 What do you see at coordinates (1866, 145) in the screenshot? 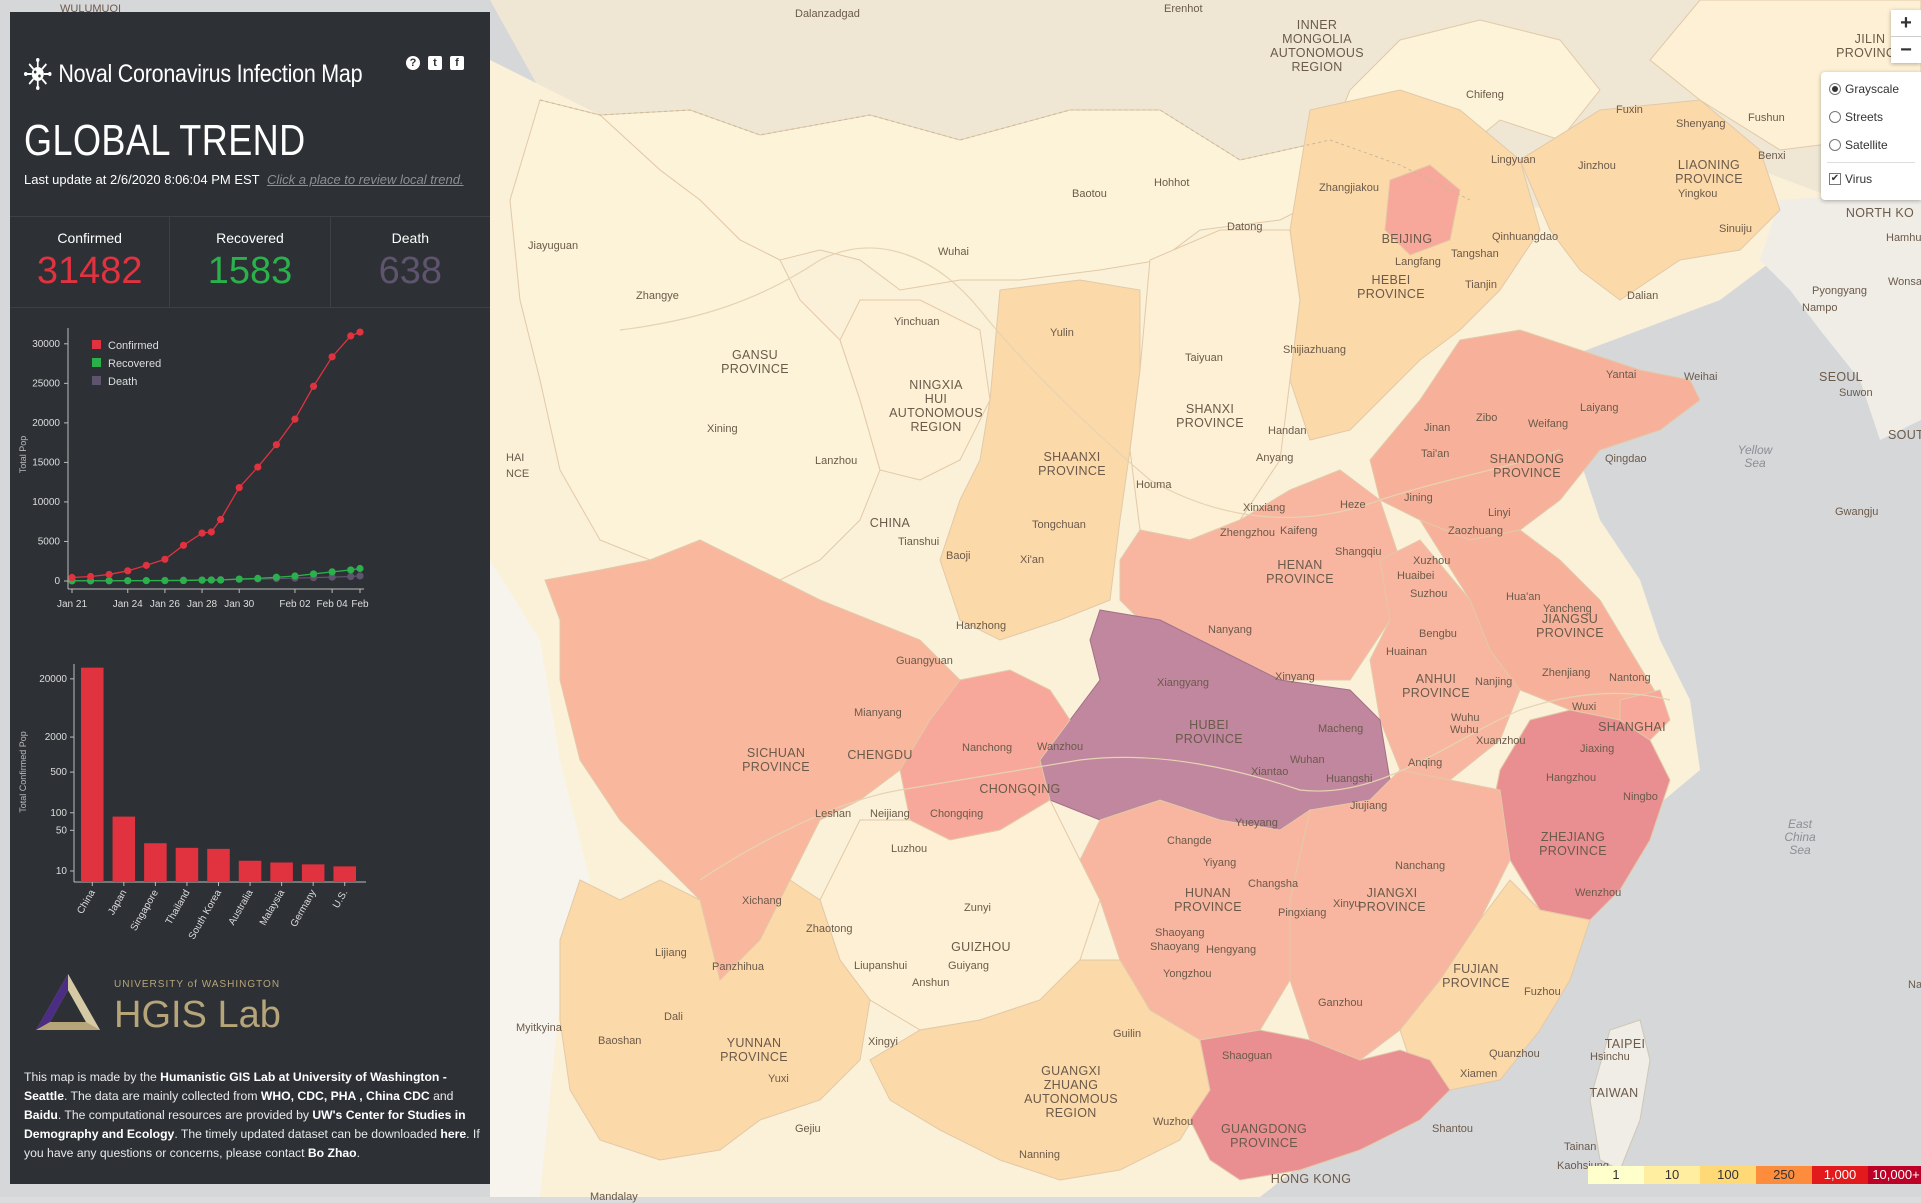
I see `layer-satellite-label: Satellite` at bounding box center [1866, 145].